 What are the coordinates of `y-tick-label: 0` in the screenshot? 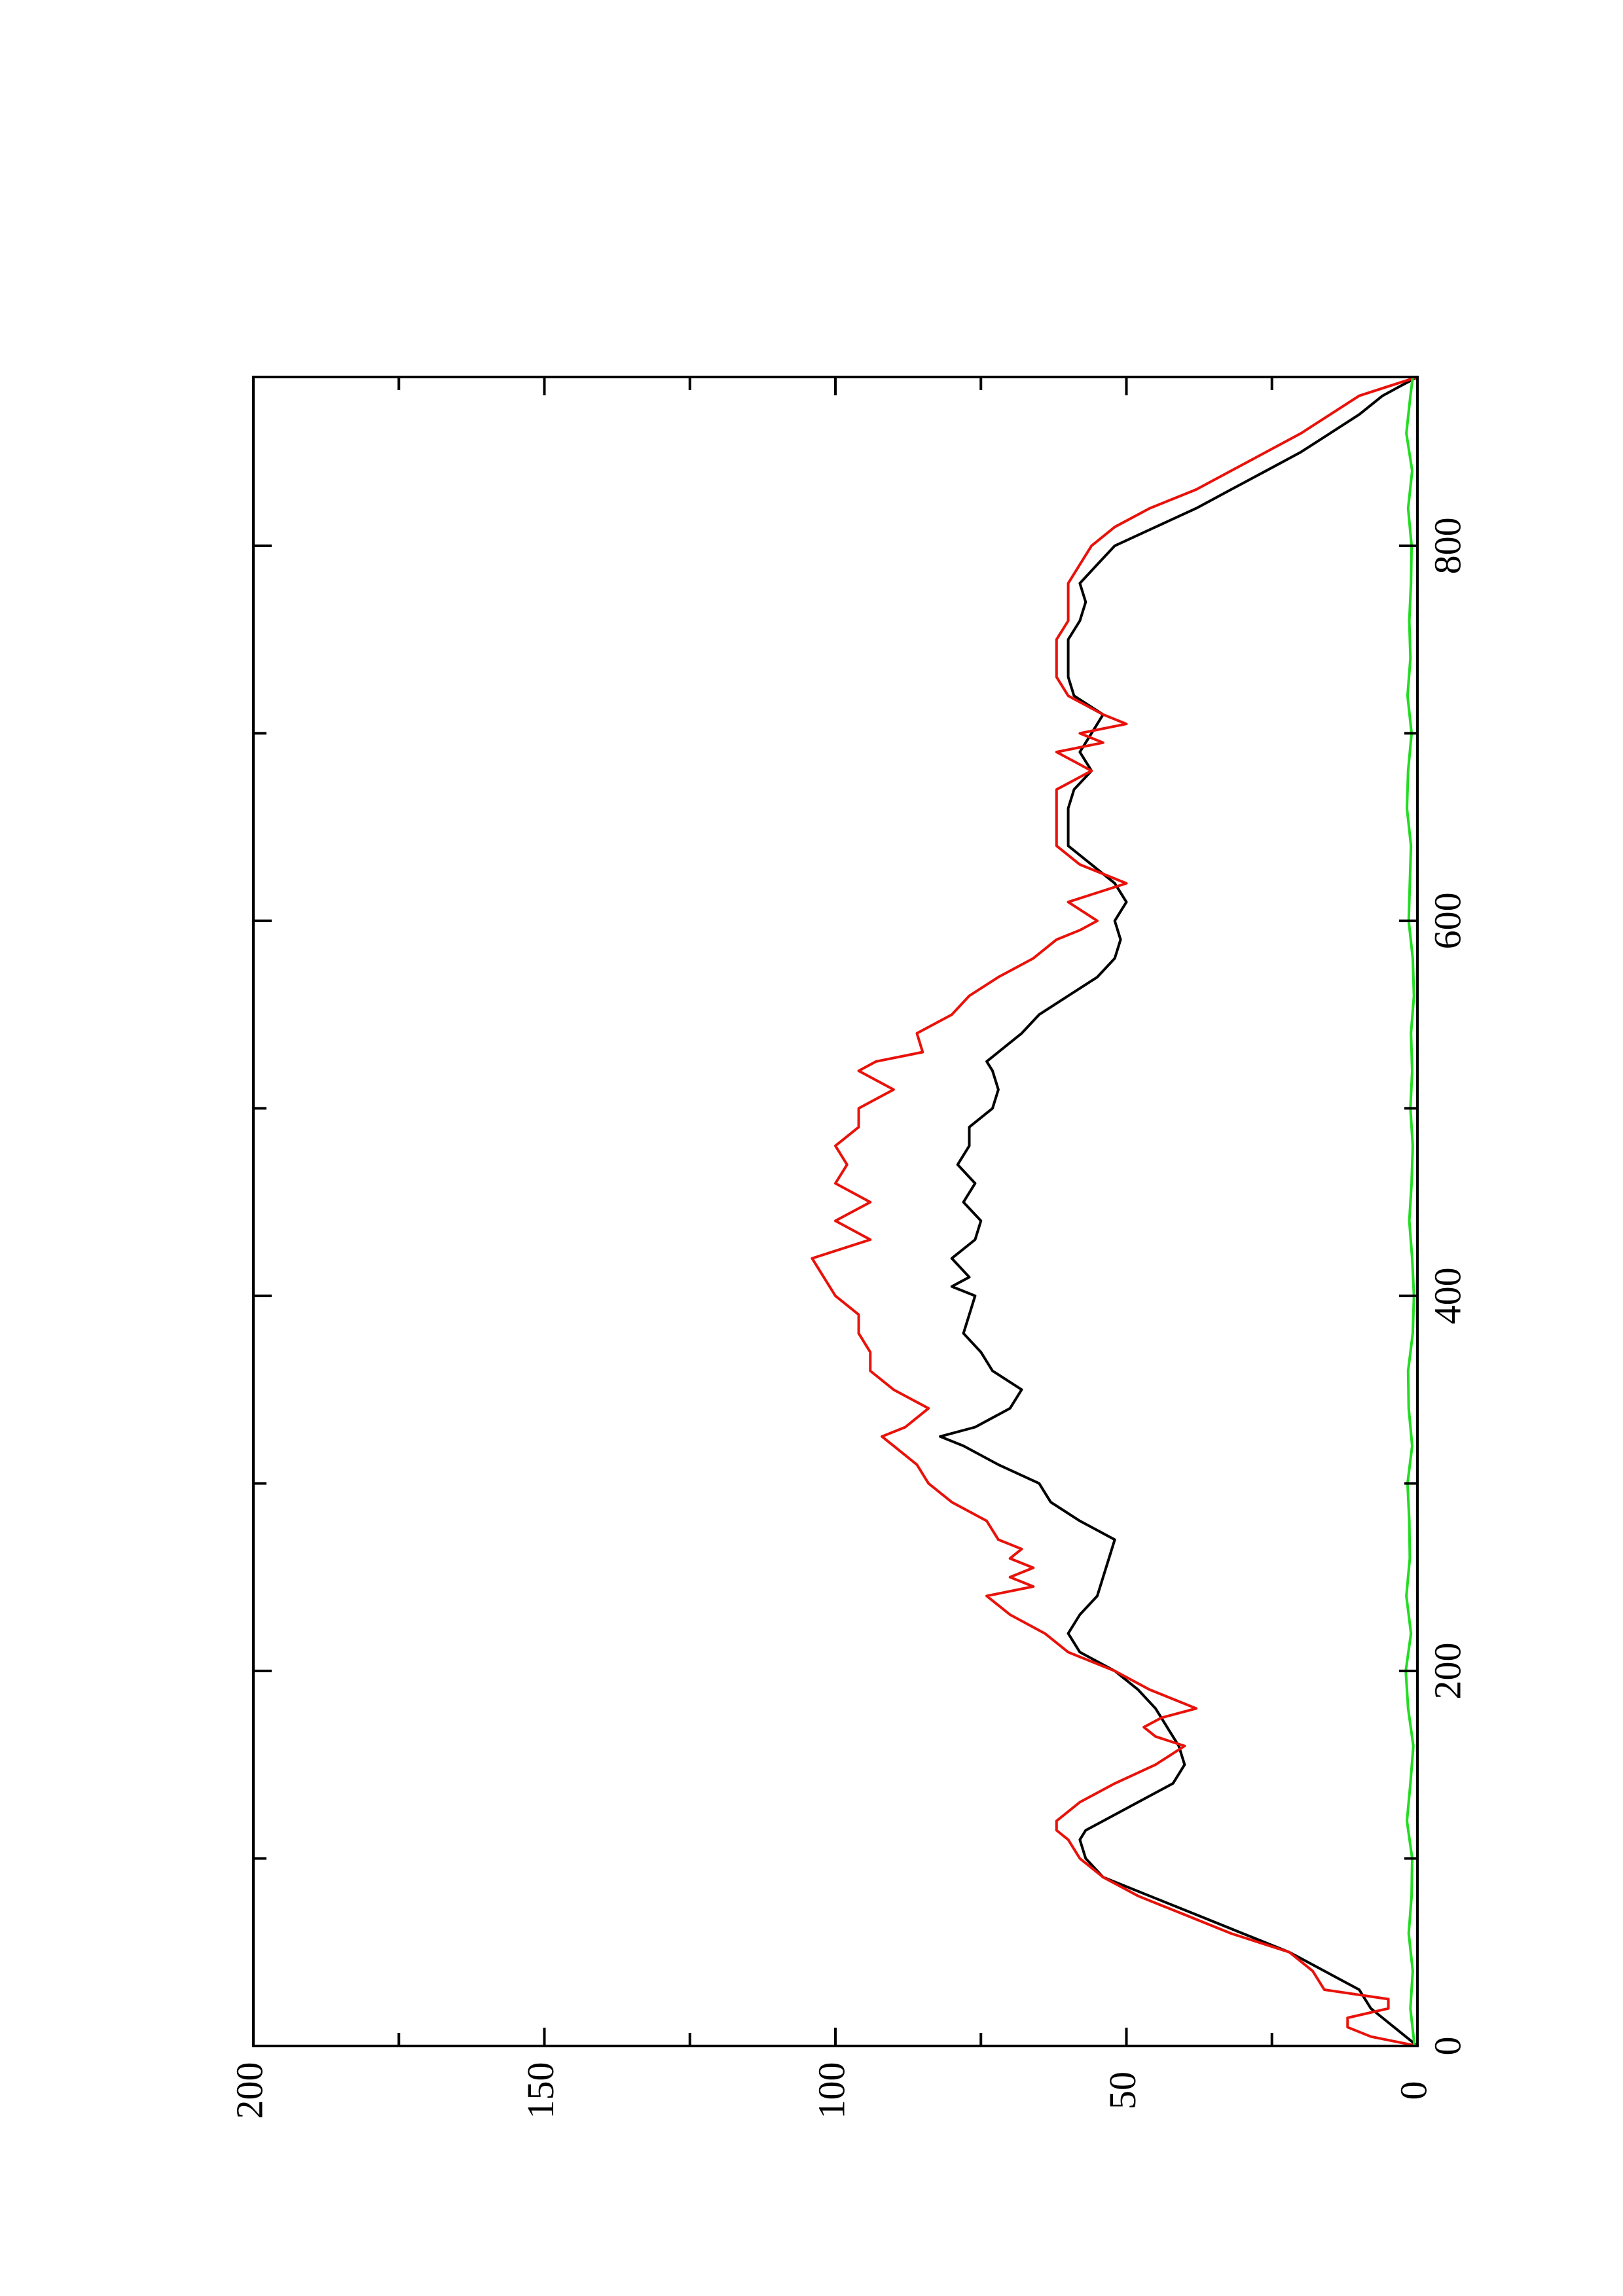 It's located at (1413, 2090).